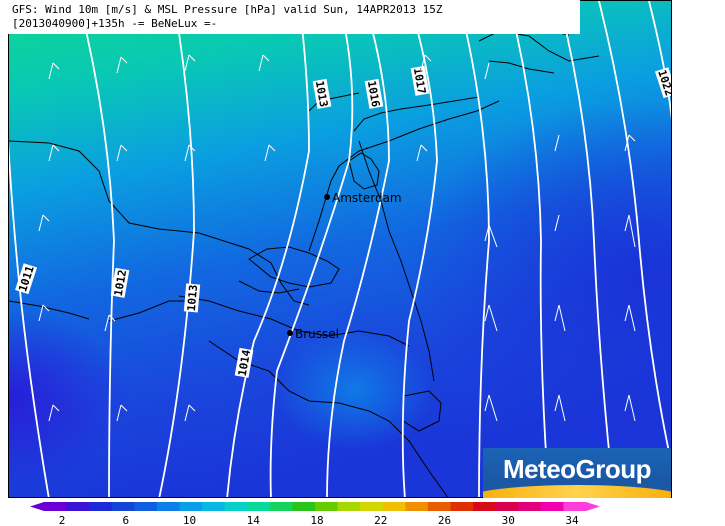  What do you see at coordinates (577, 469) in the screenshot?
I see `logo-text: MeteoGroup` at bounding box center [577, 469].